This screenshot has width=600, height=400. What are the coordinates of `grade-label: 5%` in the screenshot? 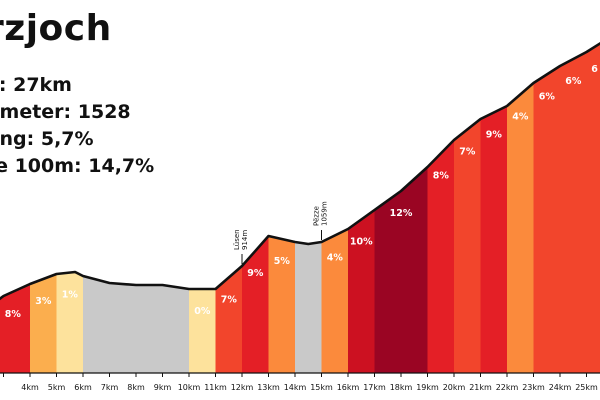 It's located at (282, 261).